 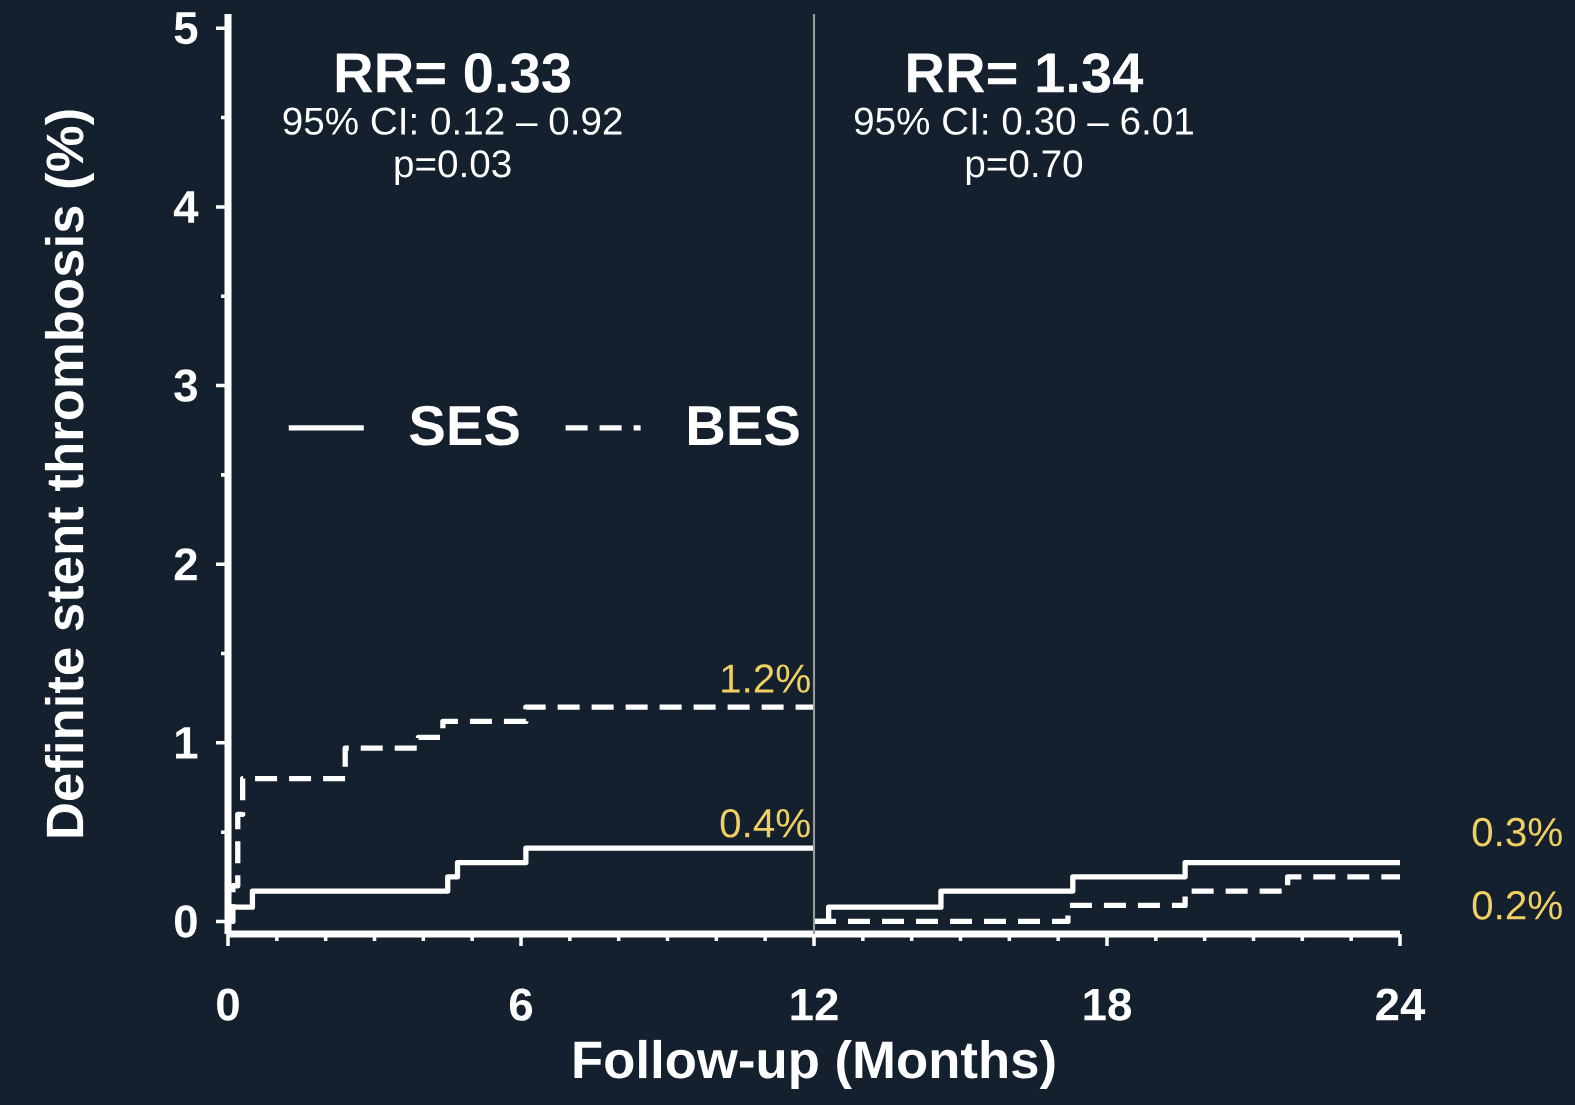 What do you see at coordinates (186, 921) in the screenshot?
I see `y-tick-label: 0` at bounding box center [186, 921].